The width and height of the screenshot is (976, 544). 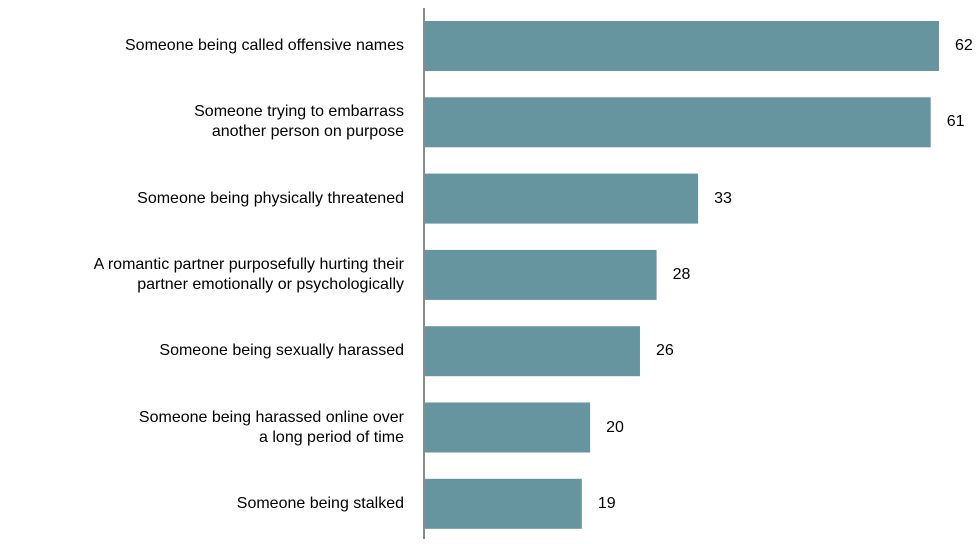 I want to click on category-label-5-line-1: a long period of time, so click(x=331, y=437).